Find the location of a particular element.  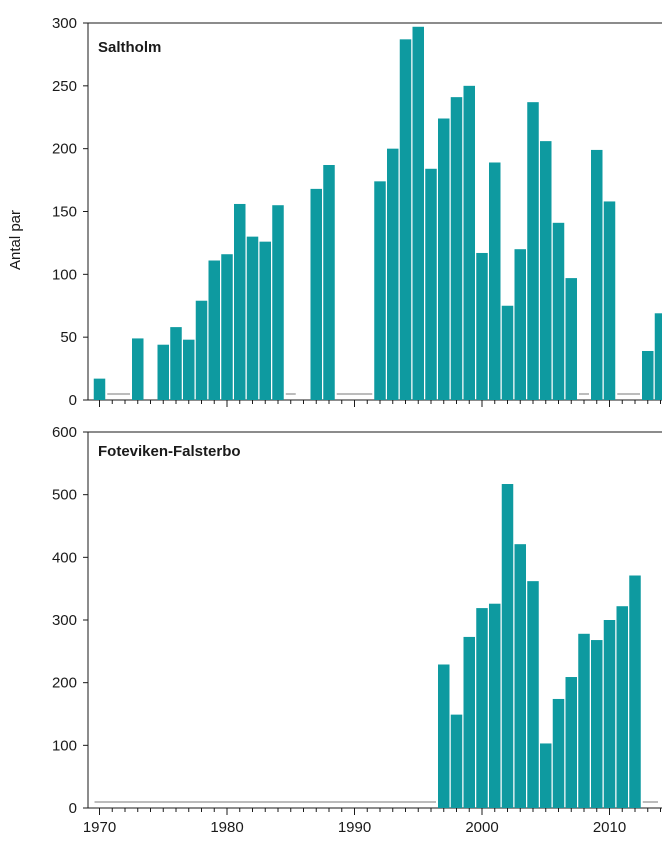

bar-saltholm-1998 is located at coordinates (456, 248).